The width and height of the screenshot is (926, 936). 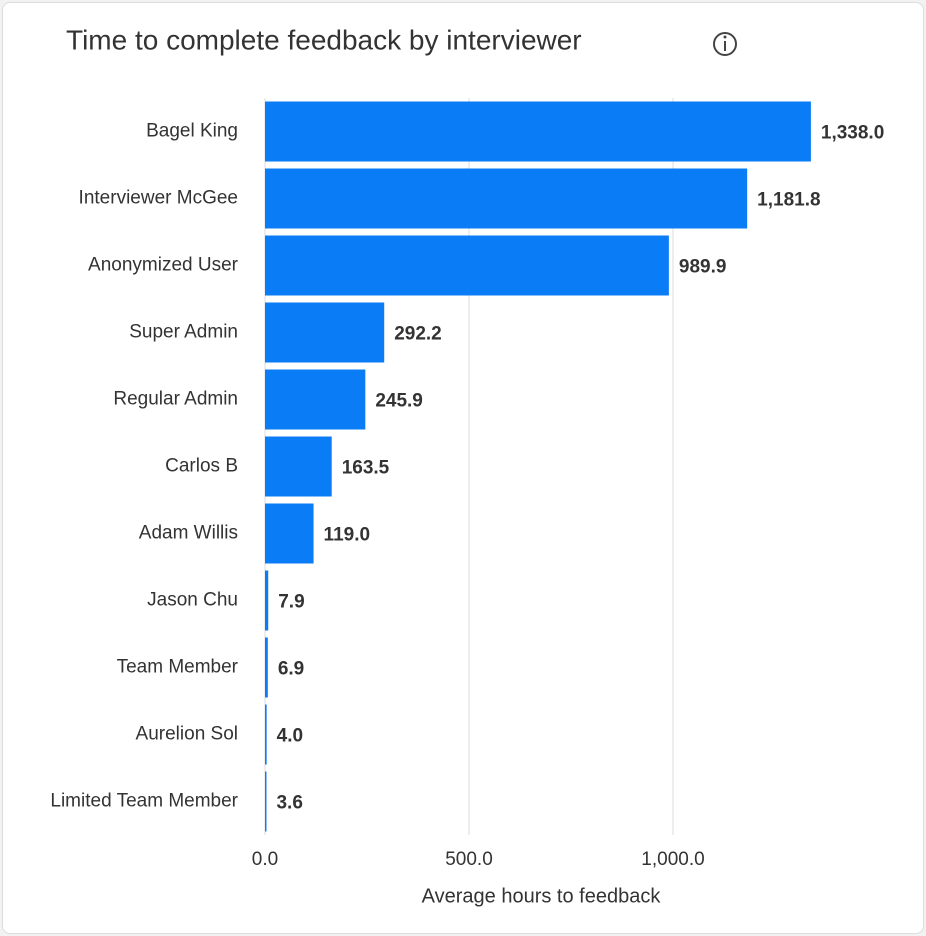 What do you see at coordinates (158, 198) in the screenshot?
I see `y-tick-label: Interviewer McGee` at bounding box center [158, 198].